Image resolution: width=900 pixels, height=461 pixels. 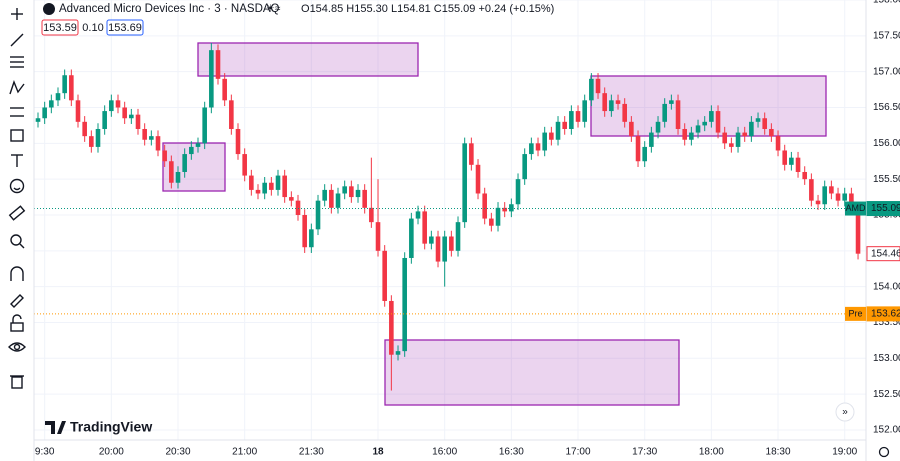 What do you see at coordinates (886, 322) in the screenshot?
I see `y-tick-label: 153.50` at bounding box center [886, 322].